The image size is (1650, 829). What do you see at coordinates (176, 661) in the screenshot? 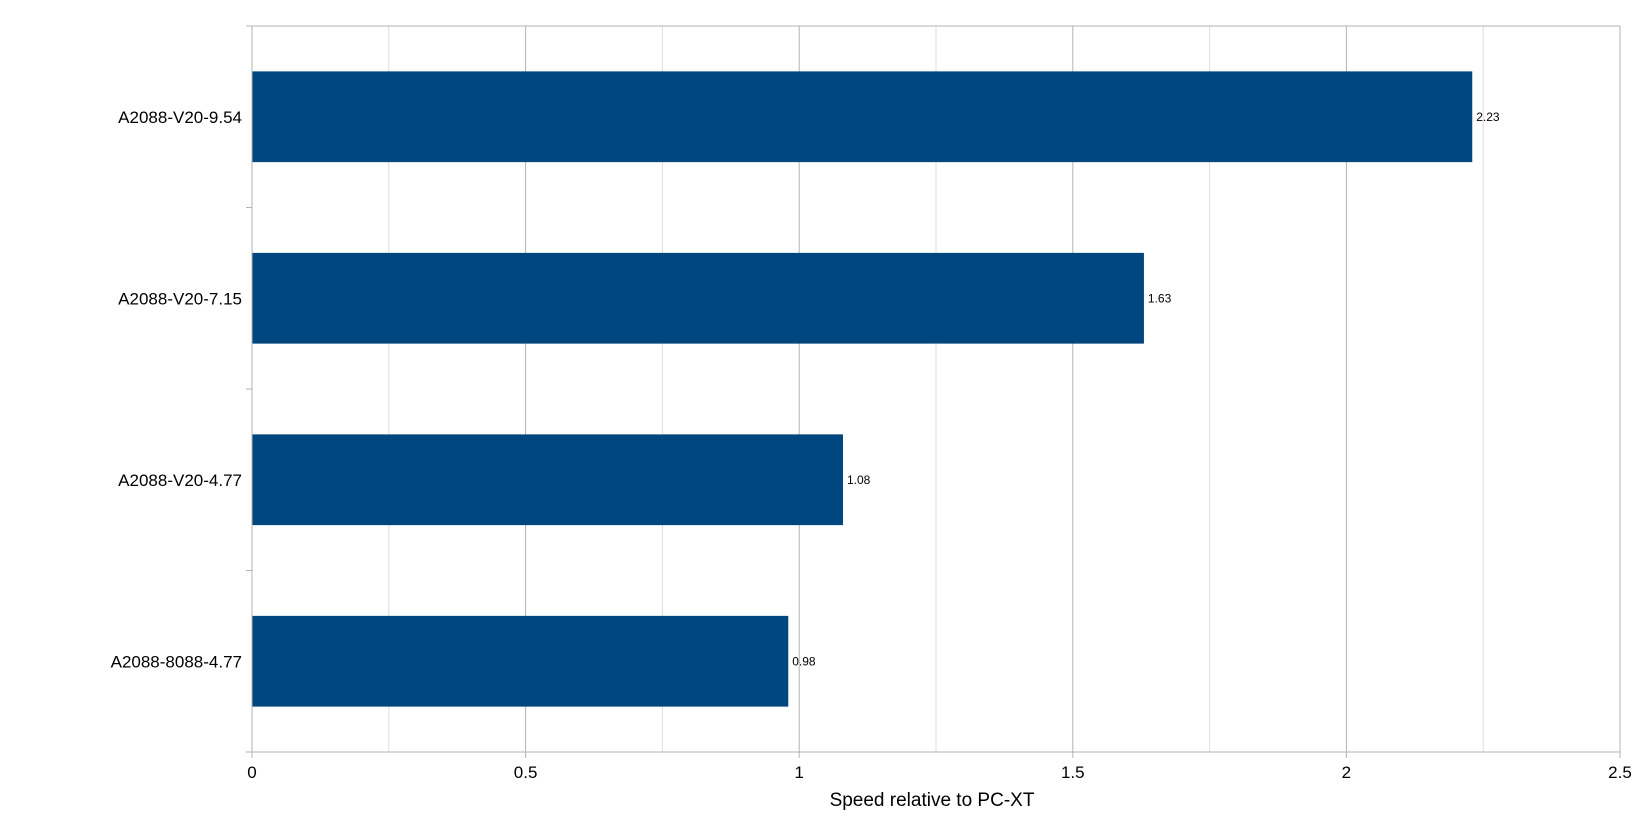
I see `category-label: A2088-8088-4.77` at bounding box center [176, 661].